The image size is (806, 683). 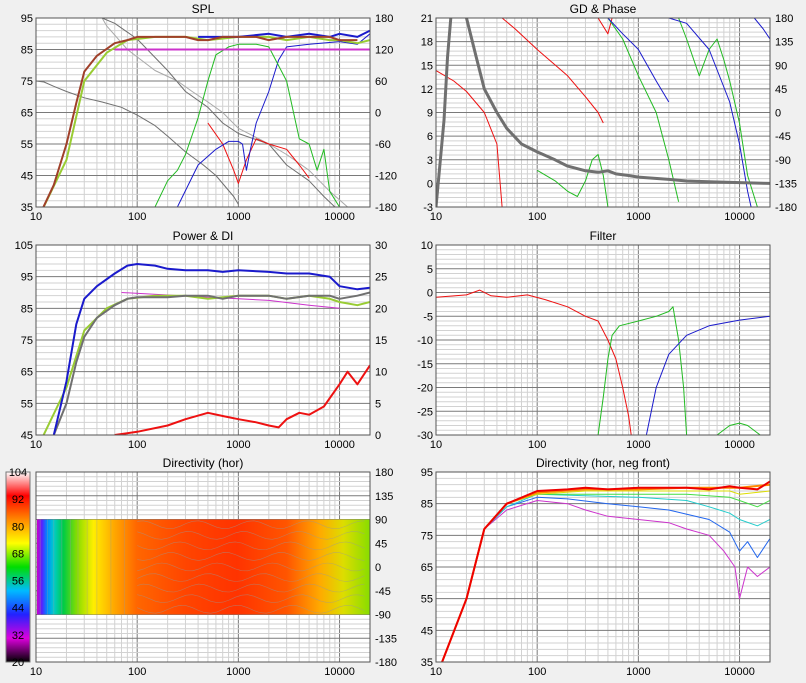 I want to click on y-tick-label: 65, so click(x=27, y=373).